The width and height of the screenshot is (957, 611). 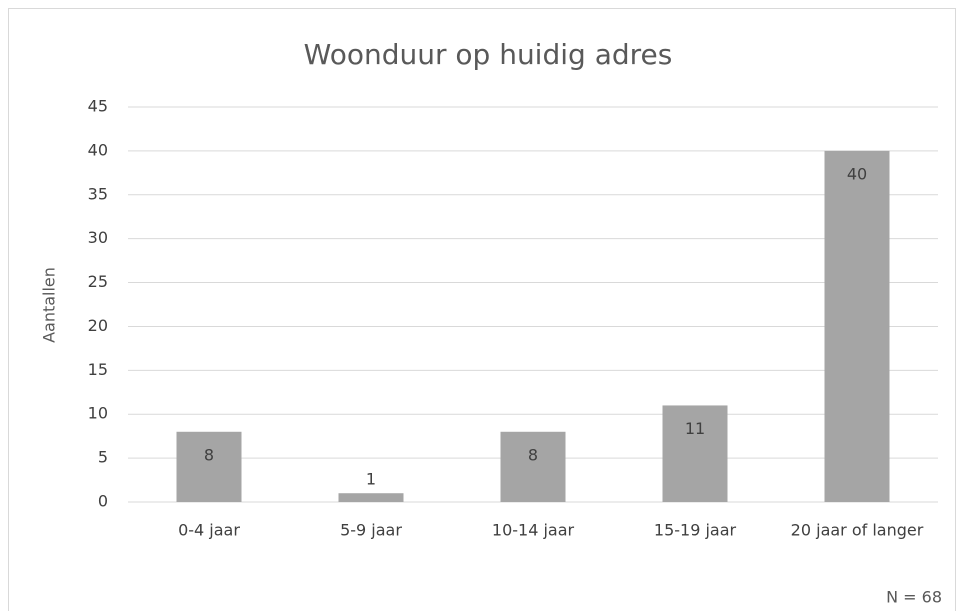 I want to click on y-tick-label: 10, so click(x=98, y=413).